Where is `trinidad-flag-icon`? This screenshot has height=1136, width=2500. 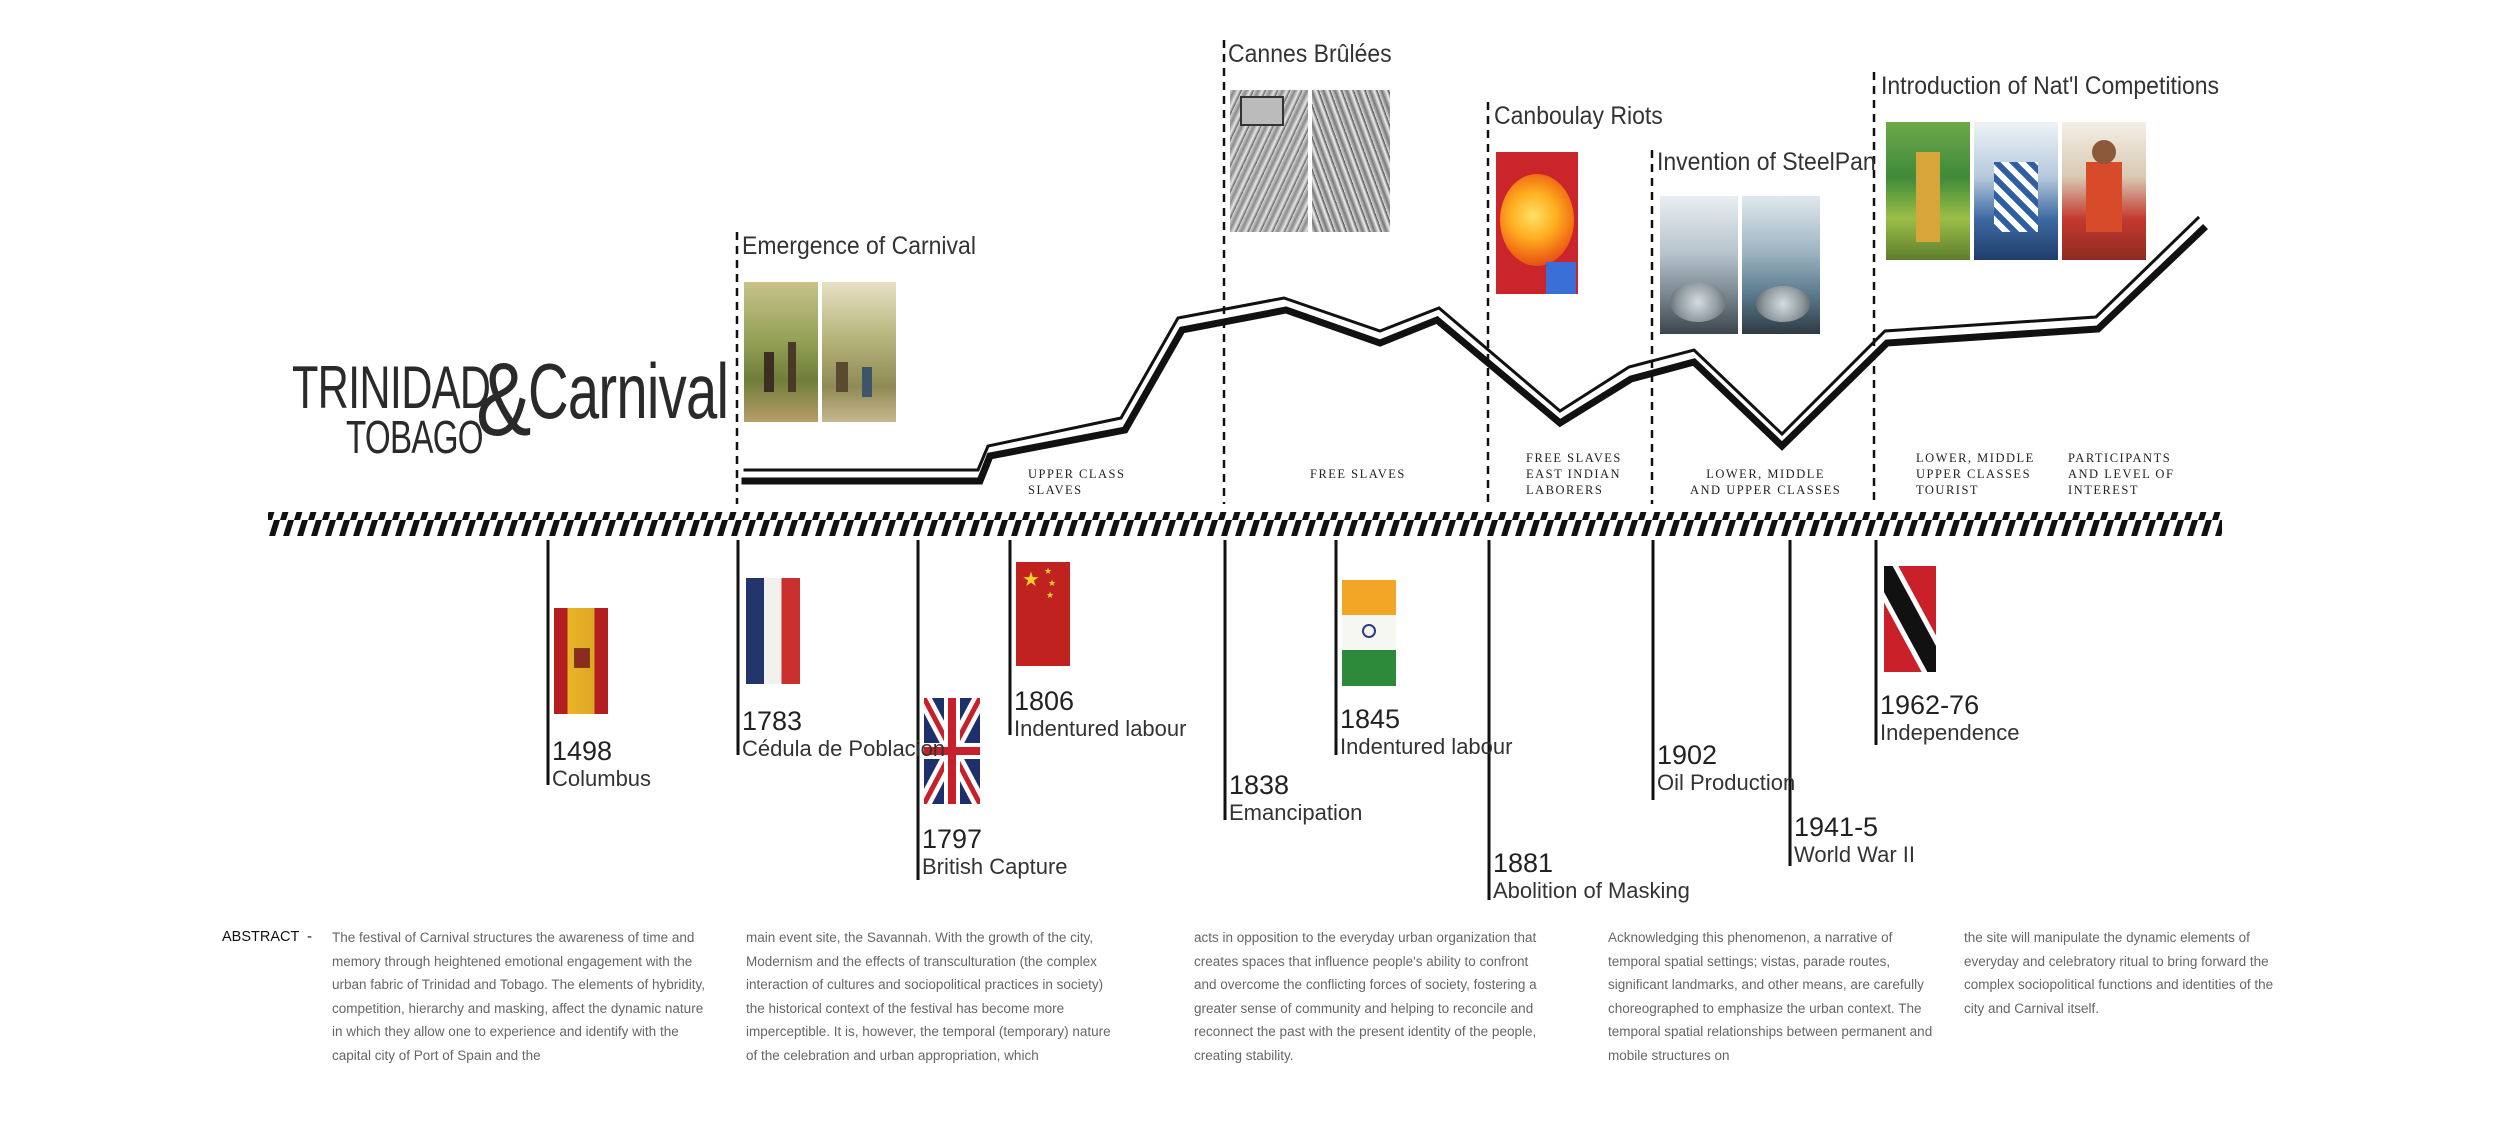
trinidad-flag-icon is located at coordinates (1910, 619).